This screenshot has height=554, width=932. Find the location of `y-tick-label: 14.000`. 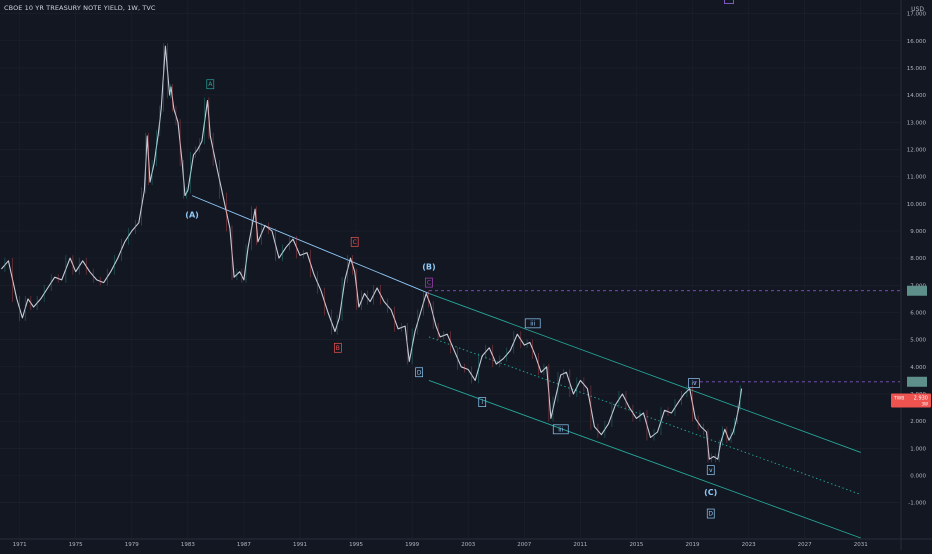

y-tick-label: 14.000 is located at coordinates (917, 96).